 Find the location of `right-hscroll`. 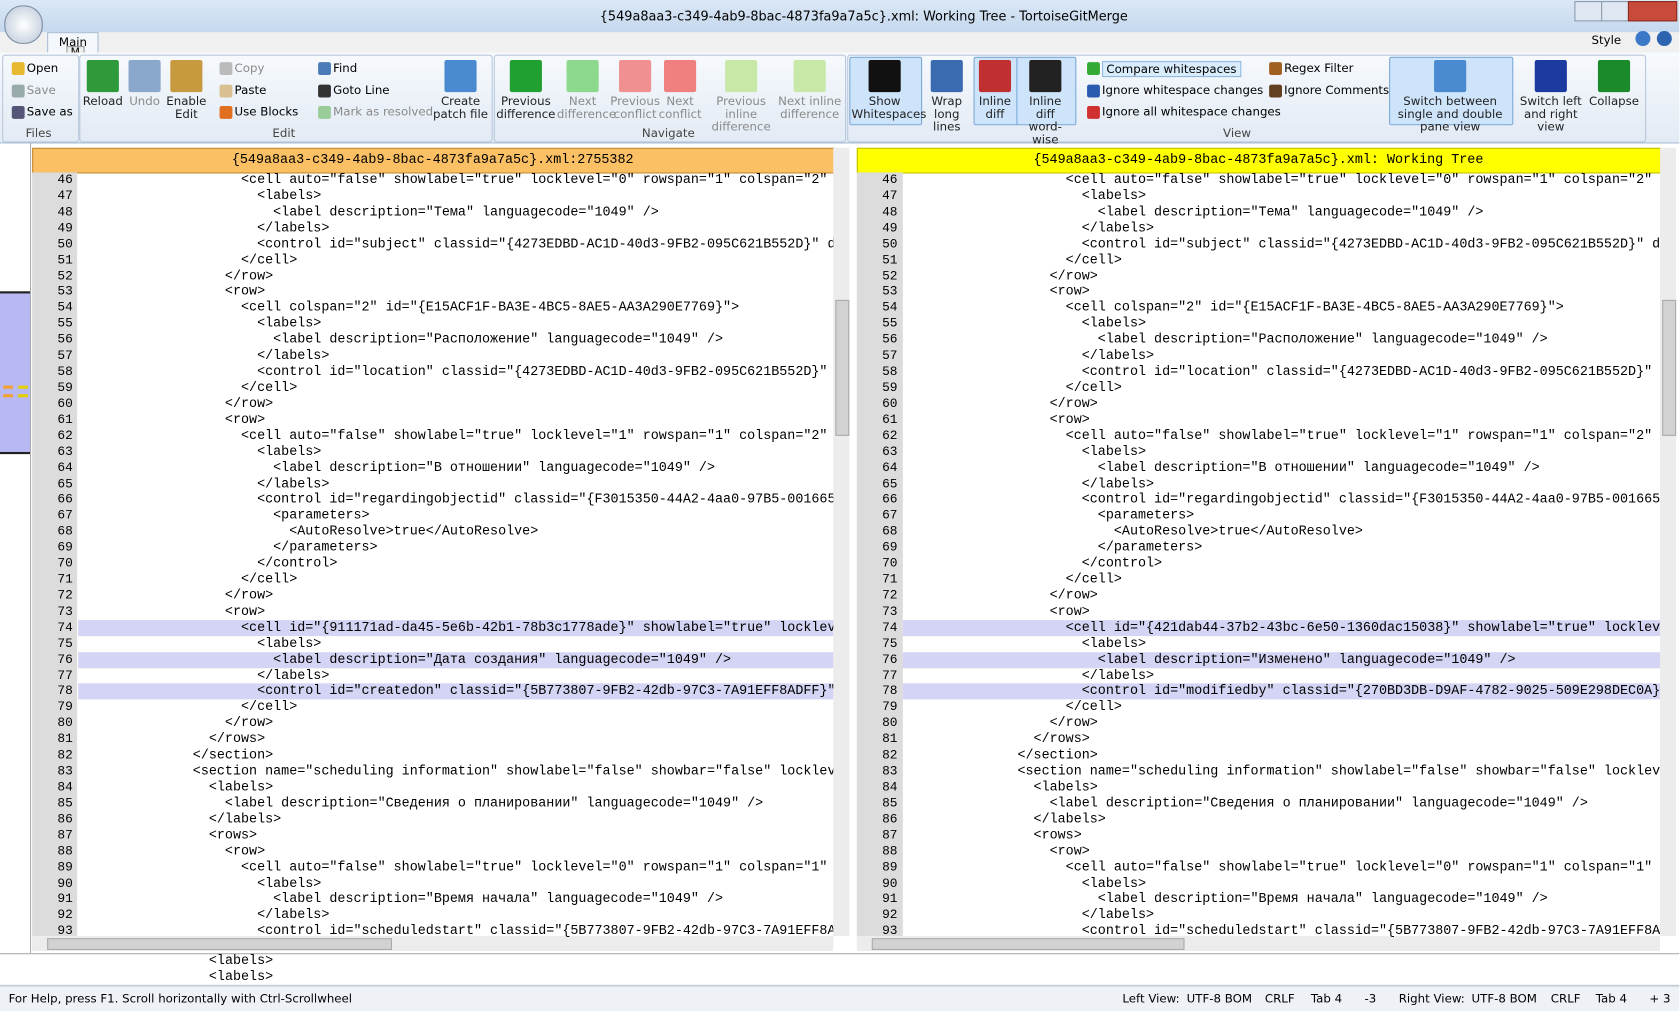

right-hscroll is located at coordinates (1258, 944).